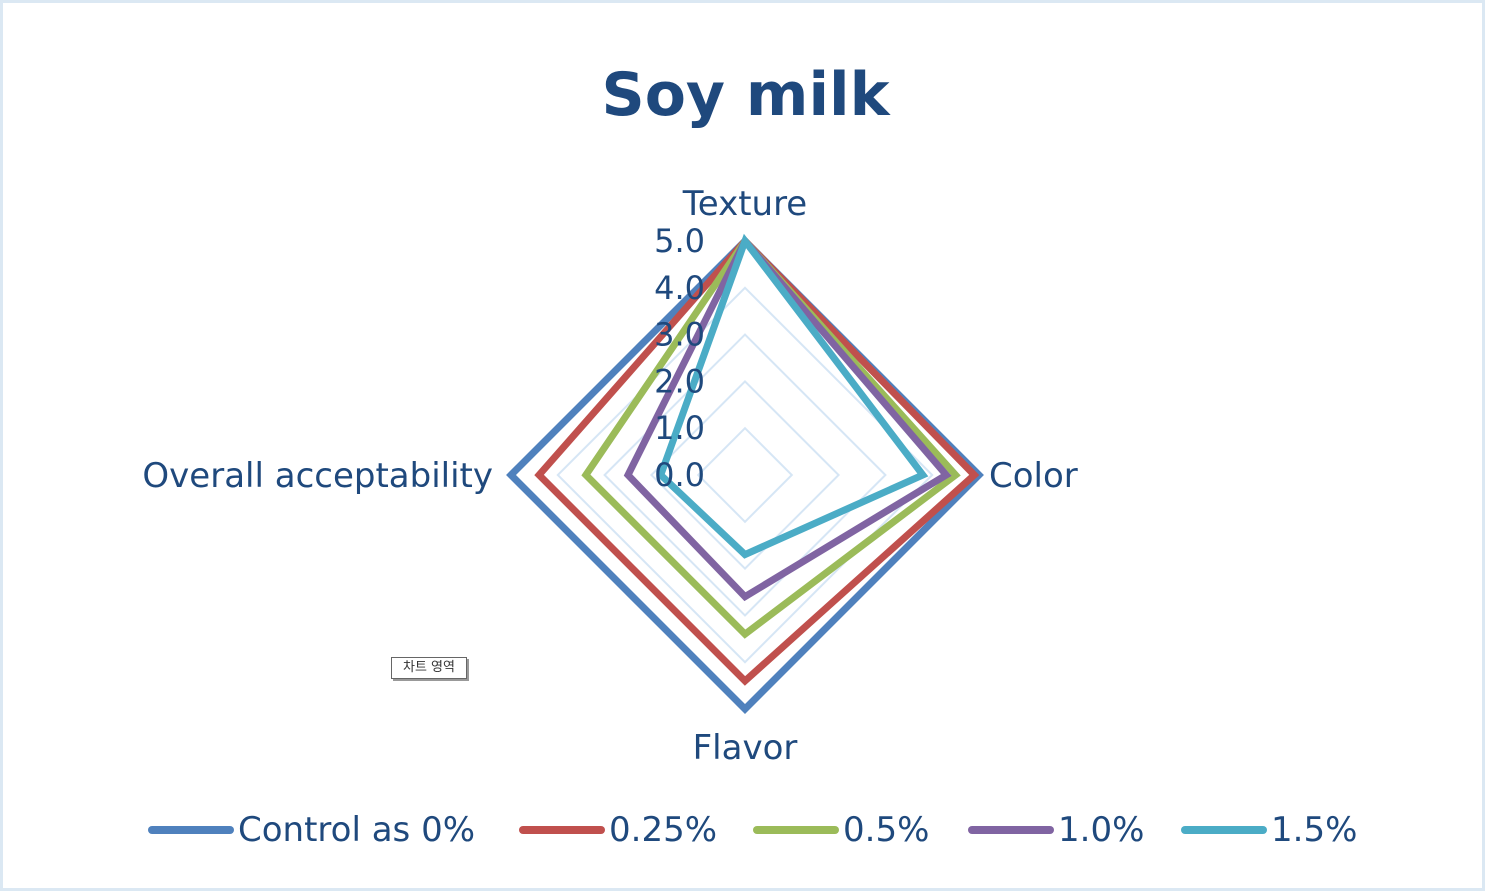 The width and height of the screenshot is (1485, 894). I want to click on tick-label-1: 1.0, so click(679, 428).